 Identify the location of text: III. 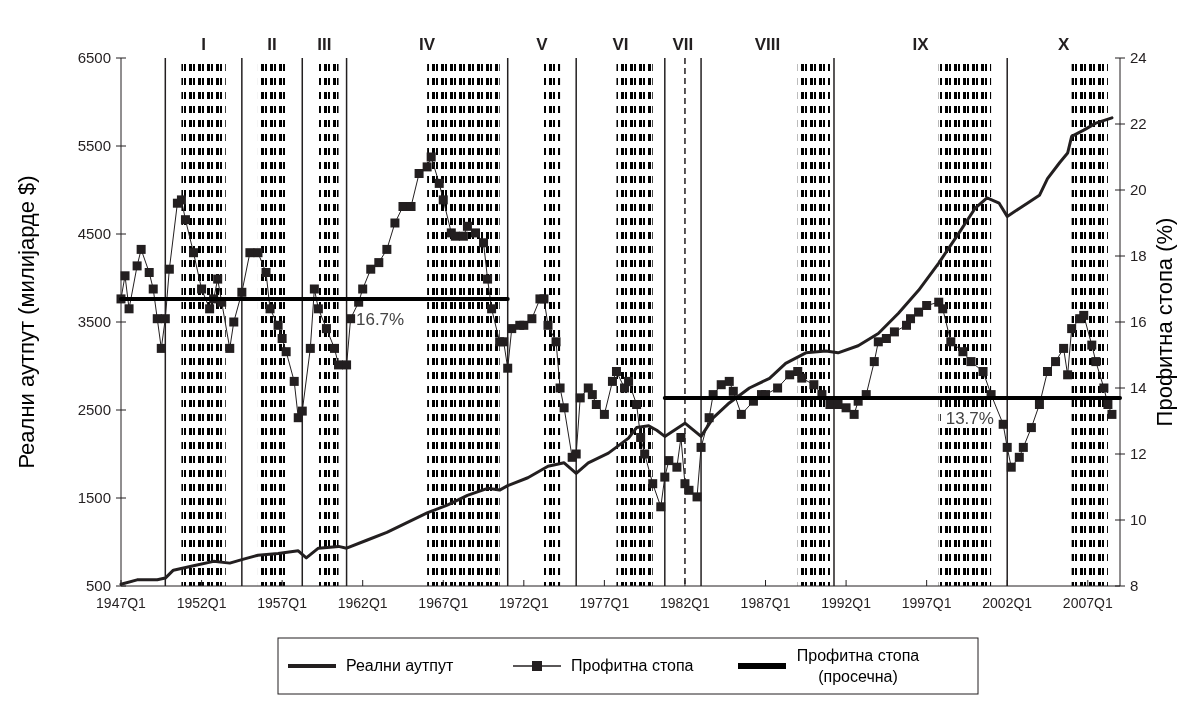
(324, 44).